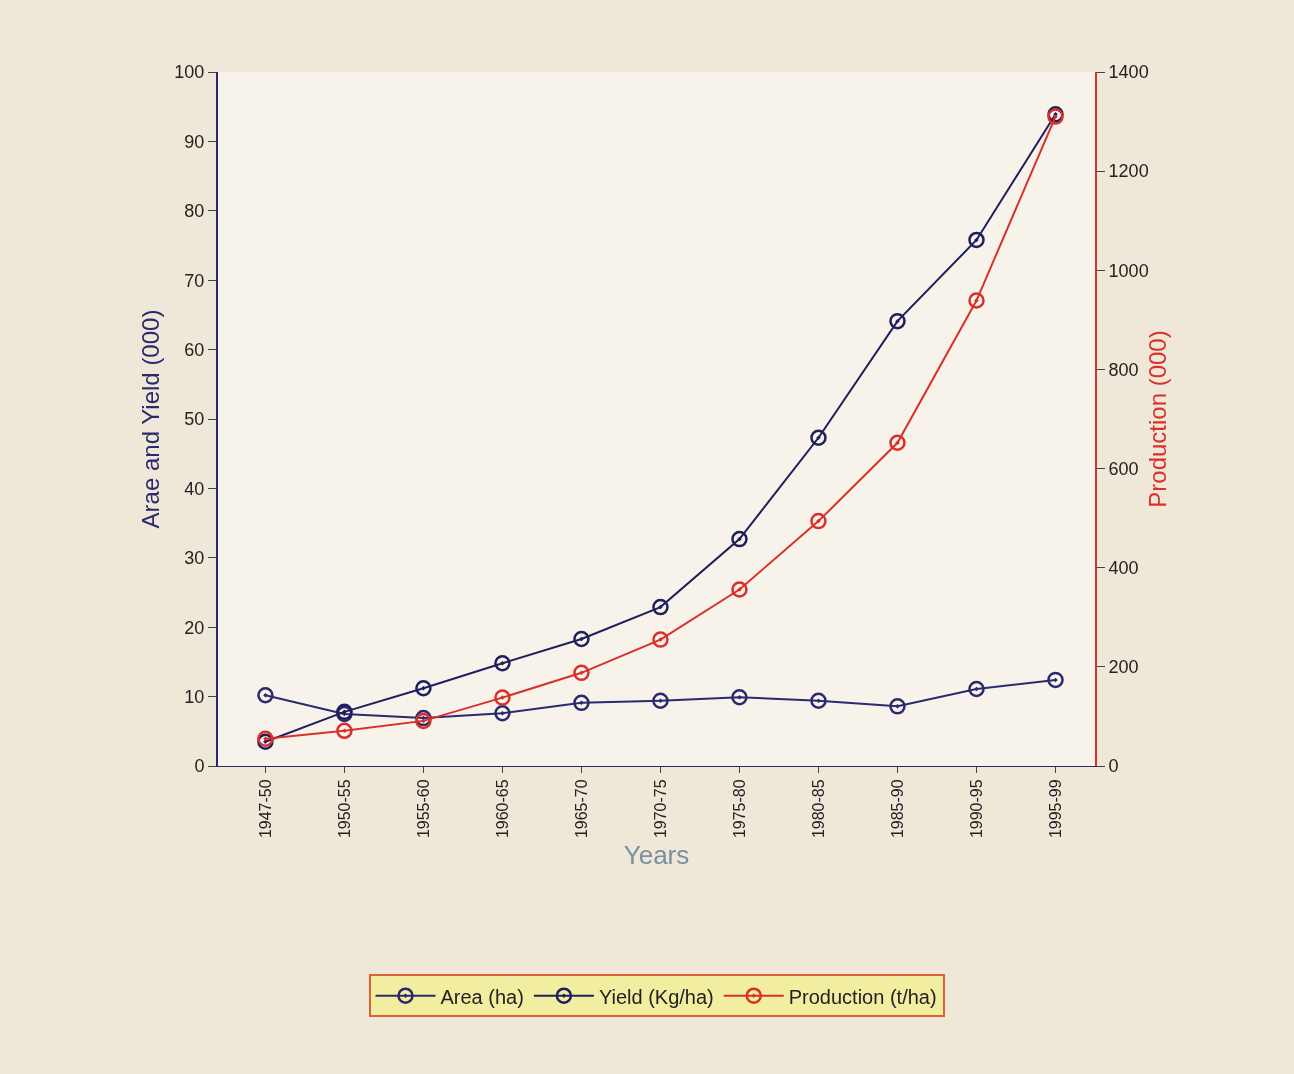 Image resolution: width=1294 pixels, height=1074 pixels. Describe the element at coordinates (1128, 171) in the screenshot. I see `y2-tick-label: 1200` at that location.